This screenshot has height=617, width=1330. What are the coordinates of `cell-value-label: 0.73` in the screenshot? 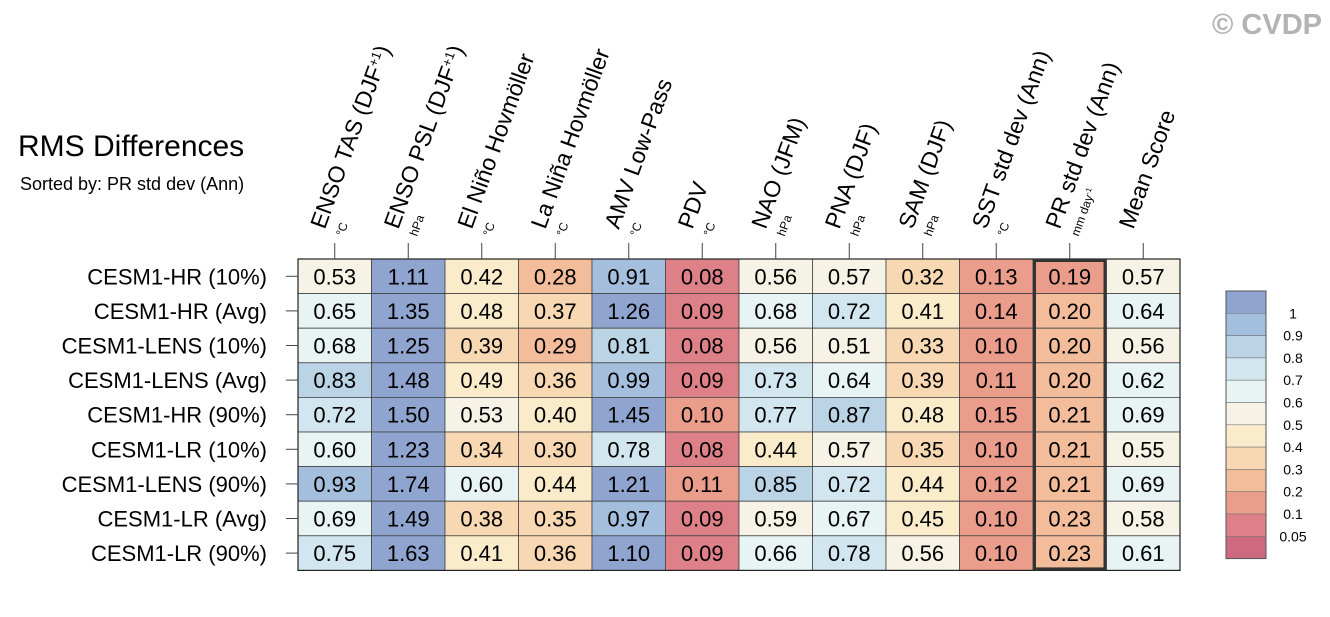 It's located at (775, 380).